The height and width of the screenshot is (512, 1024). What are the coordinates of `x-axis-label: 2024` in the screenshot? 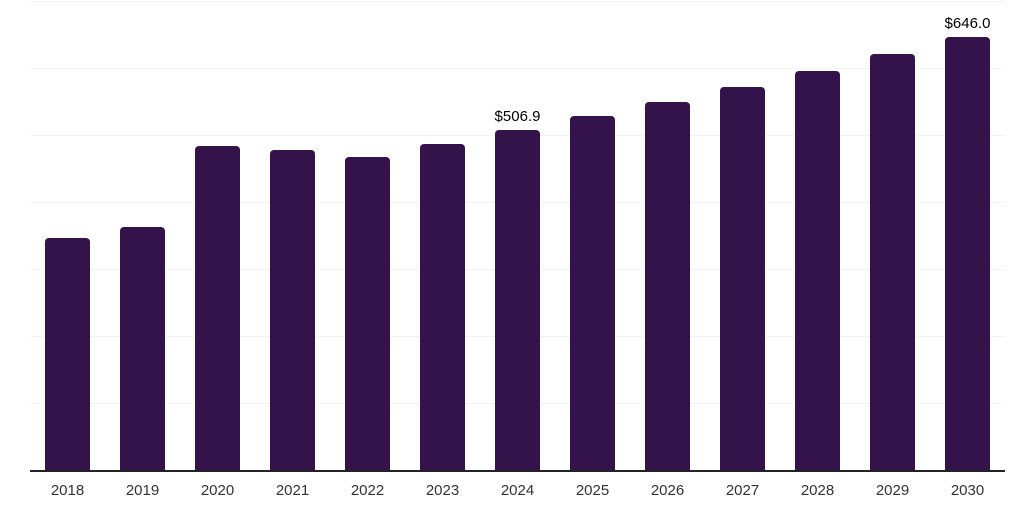 It's located at (517, 490).